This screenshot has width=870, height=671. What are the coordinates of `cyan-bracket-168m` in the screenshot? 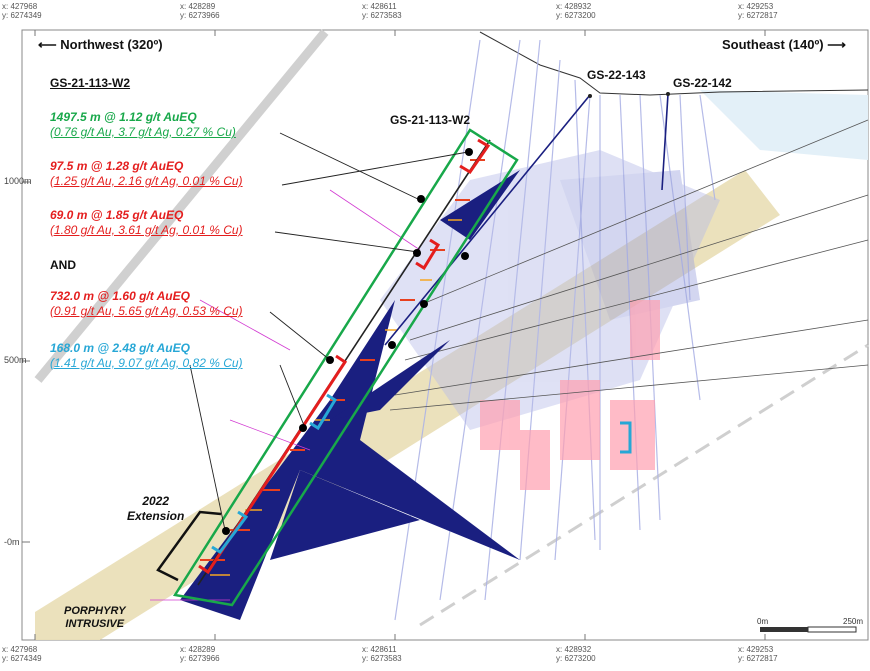 It's located at (323, 412).